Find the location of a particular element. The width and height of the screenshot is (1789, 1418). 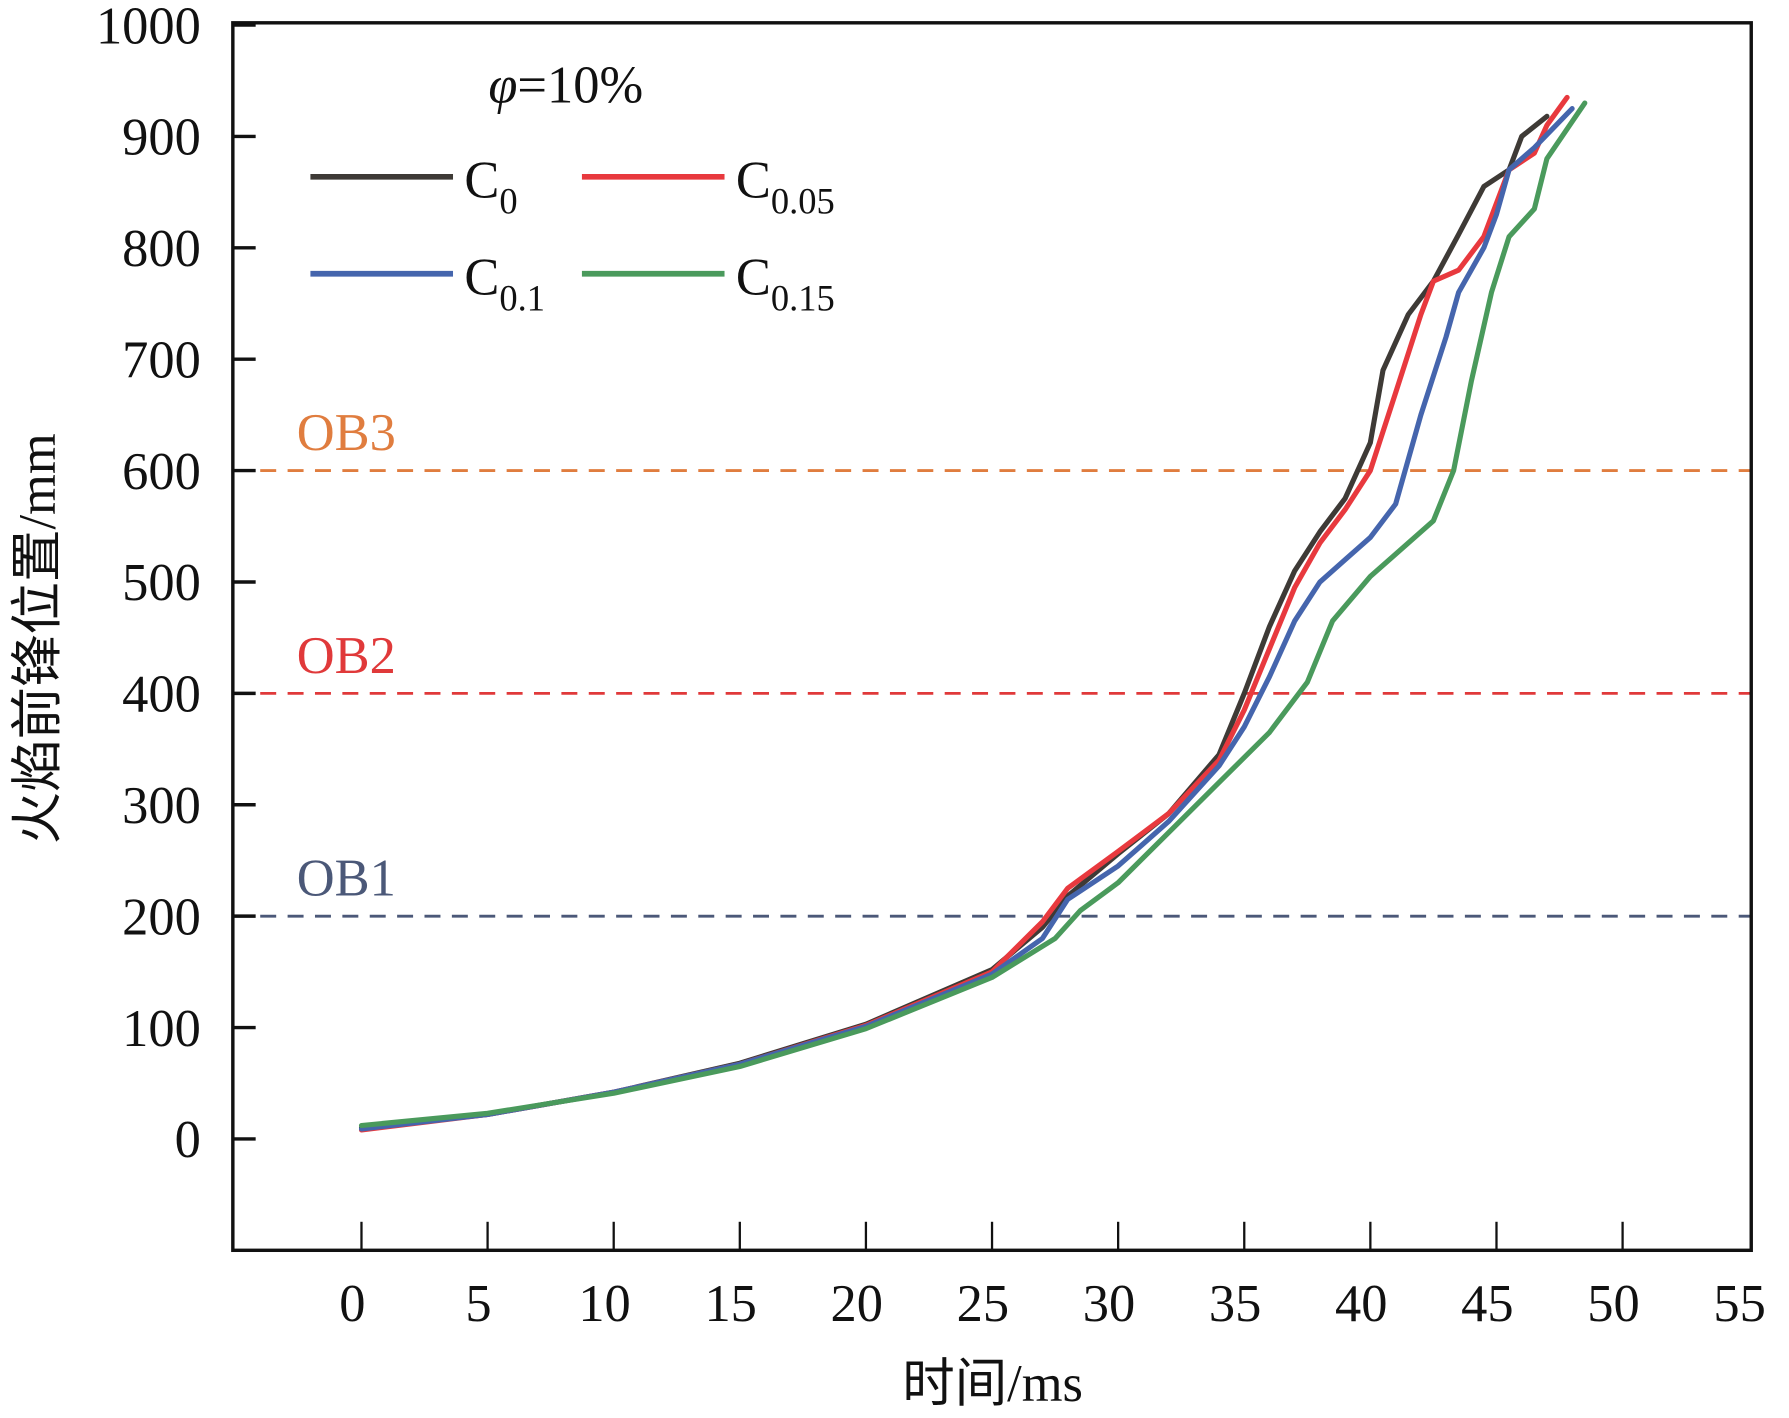

x-tick-label: 50 is located at coordinates (1613, 1304).